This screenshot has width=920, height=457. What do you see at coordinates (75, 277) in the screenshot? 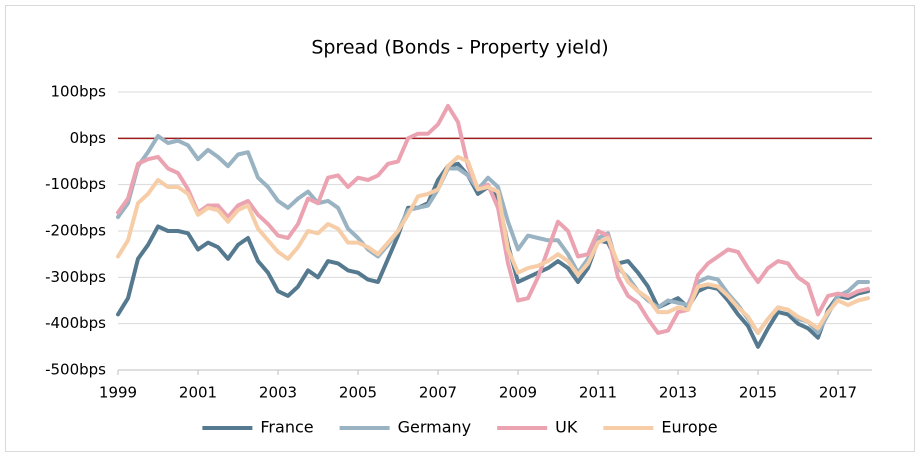
I see `y-tick-label: -300bps` at bounding box center [75, 277].